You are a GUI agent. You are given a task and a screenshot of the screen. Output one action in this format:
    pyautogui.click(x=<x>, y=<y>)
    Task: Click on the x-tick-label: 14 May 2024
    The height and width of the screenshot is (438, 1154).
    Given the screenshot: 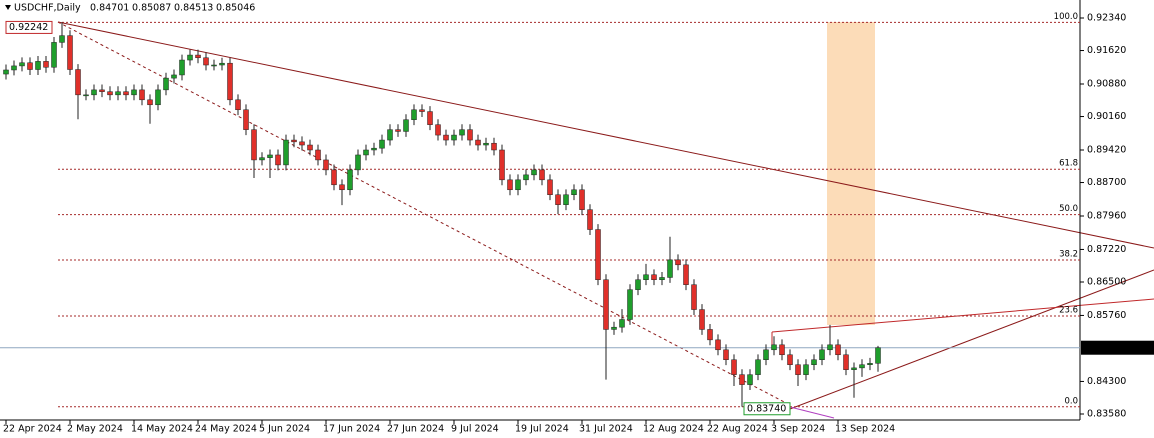 What is the action you would take?
    pyautogui.click(x=162, y=429)
    